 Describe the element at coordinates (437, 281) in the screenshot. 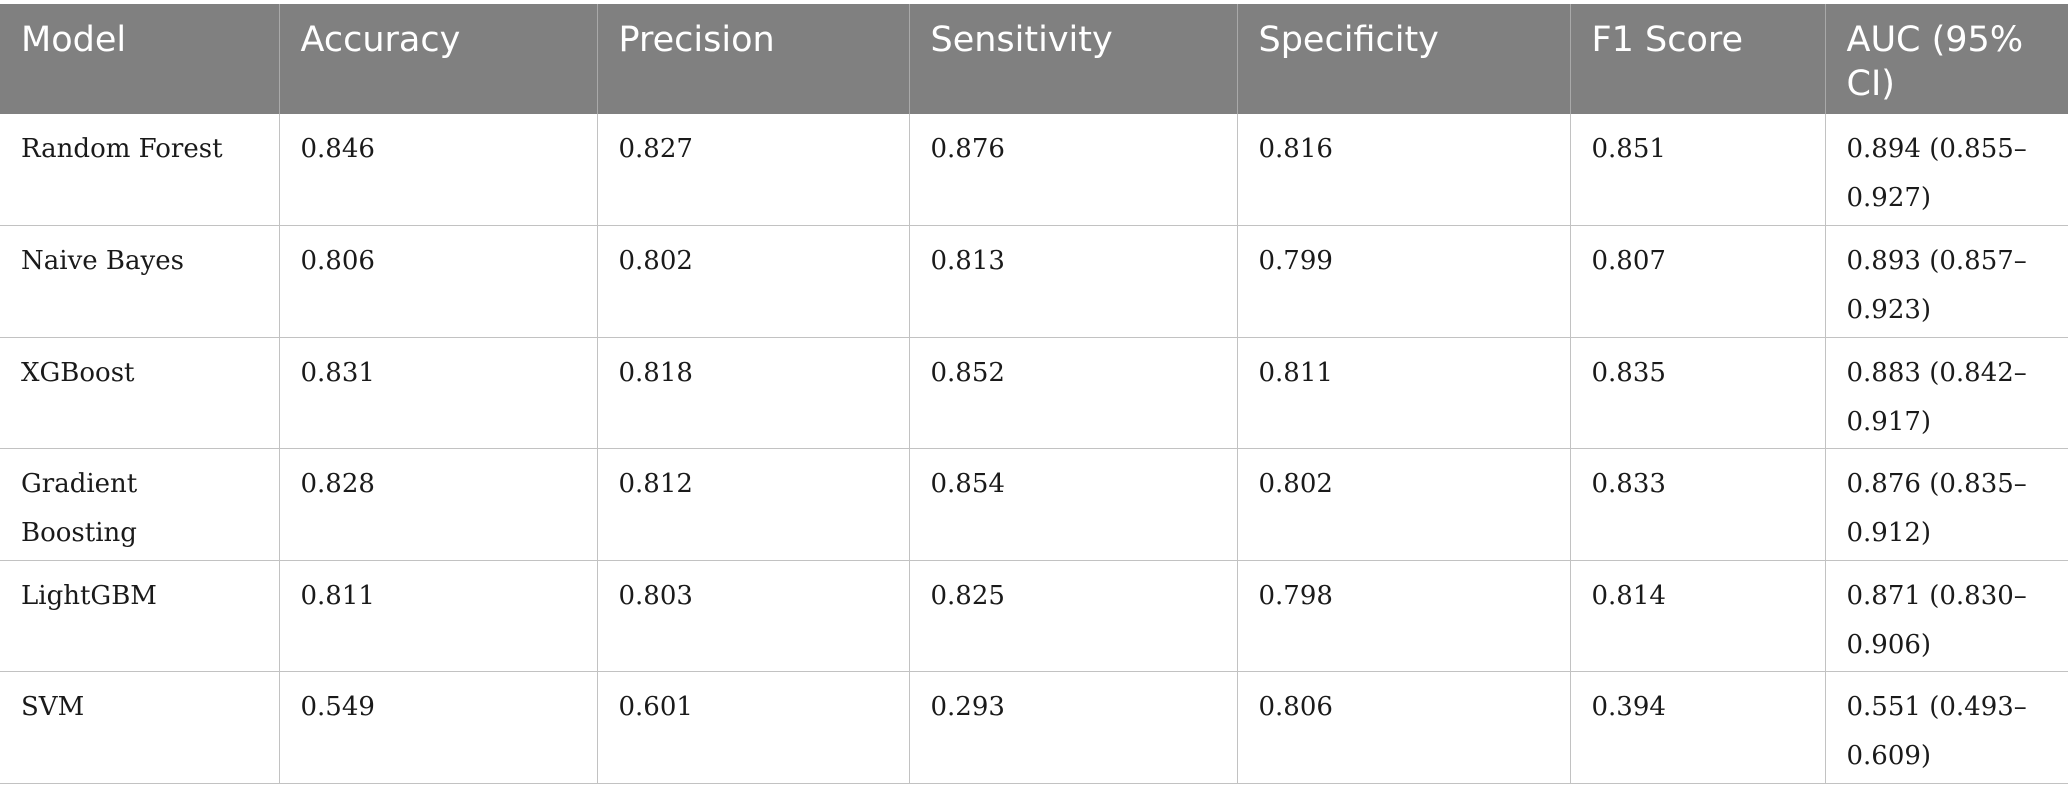

I see `cell-accuracy: 0.806` at that location.